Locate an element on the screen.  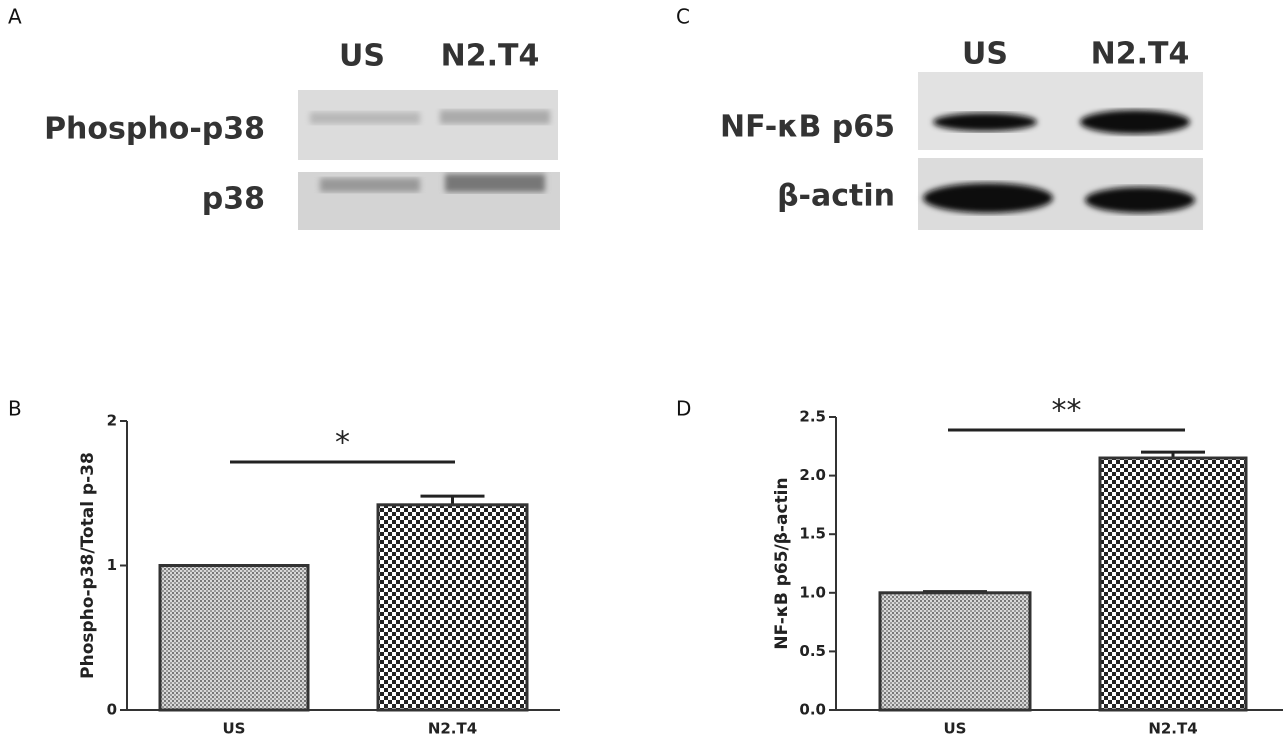
panel-letter: A is located at coordinates (15, 17).